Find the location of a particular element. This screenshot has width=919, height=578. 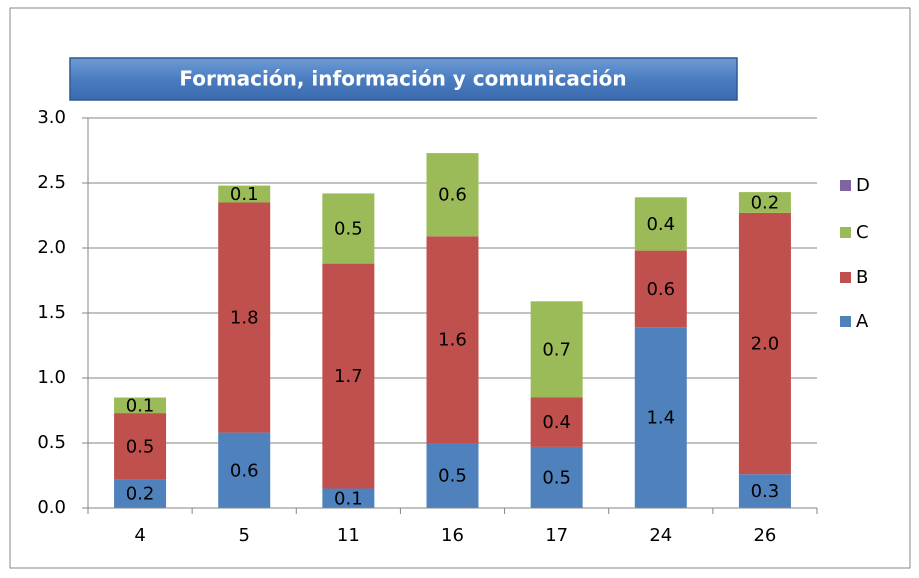

x-tick-label: 11 is located at coordinates (348, 535).